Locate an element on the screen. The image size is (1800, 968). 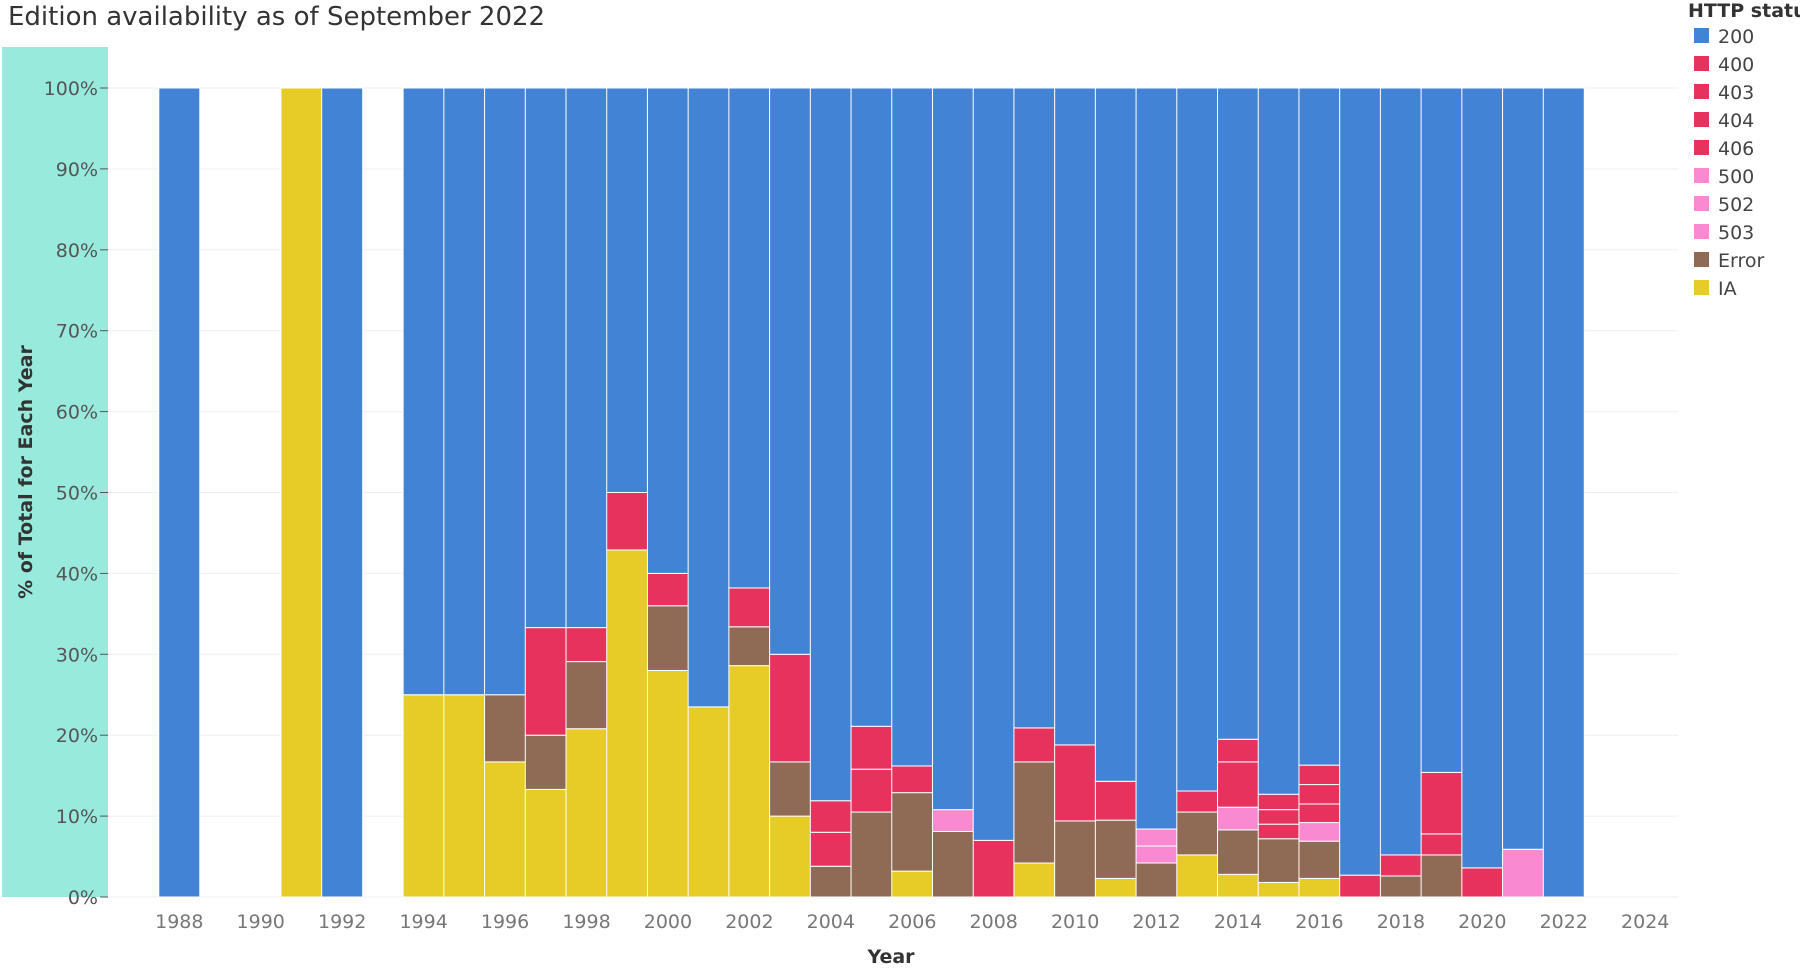
bar-segment-2009-error is located at coordinates (1034, 812).